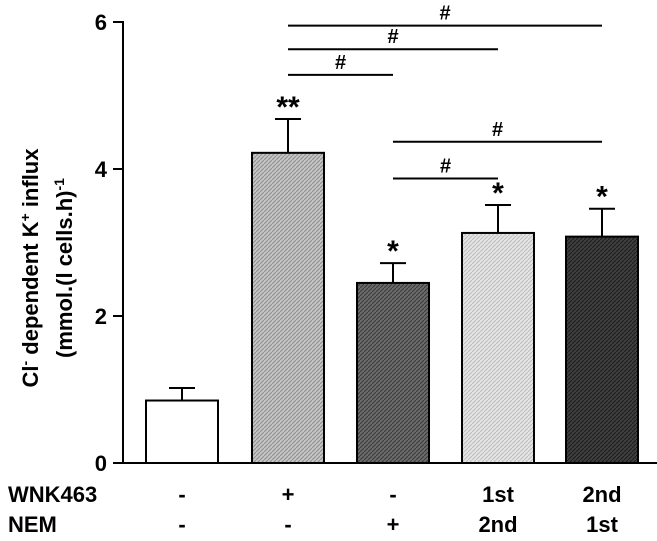 The width and height of the screenshot is (657, 541). Describe the element at coordinates (315, 509) in the screenshot. I see `condition-table: WNK463 - + - 1st 2nd NEM - - +2nd 1st` at that location.